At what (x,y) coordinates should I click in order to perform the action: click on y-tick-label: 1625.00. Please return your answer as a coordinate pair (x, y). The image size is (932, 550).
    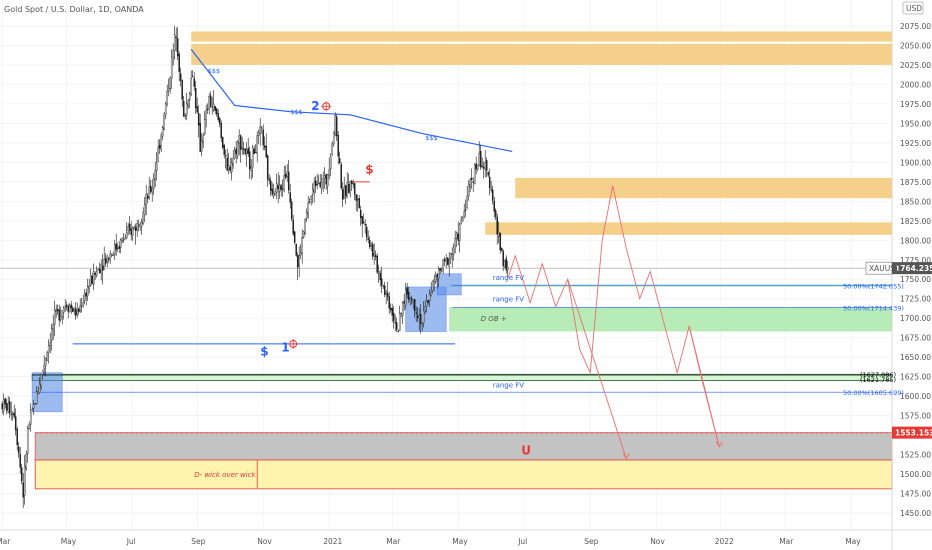
    Looking at the image, I should click on (915, 377).